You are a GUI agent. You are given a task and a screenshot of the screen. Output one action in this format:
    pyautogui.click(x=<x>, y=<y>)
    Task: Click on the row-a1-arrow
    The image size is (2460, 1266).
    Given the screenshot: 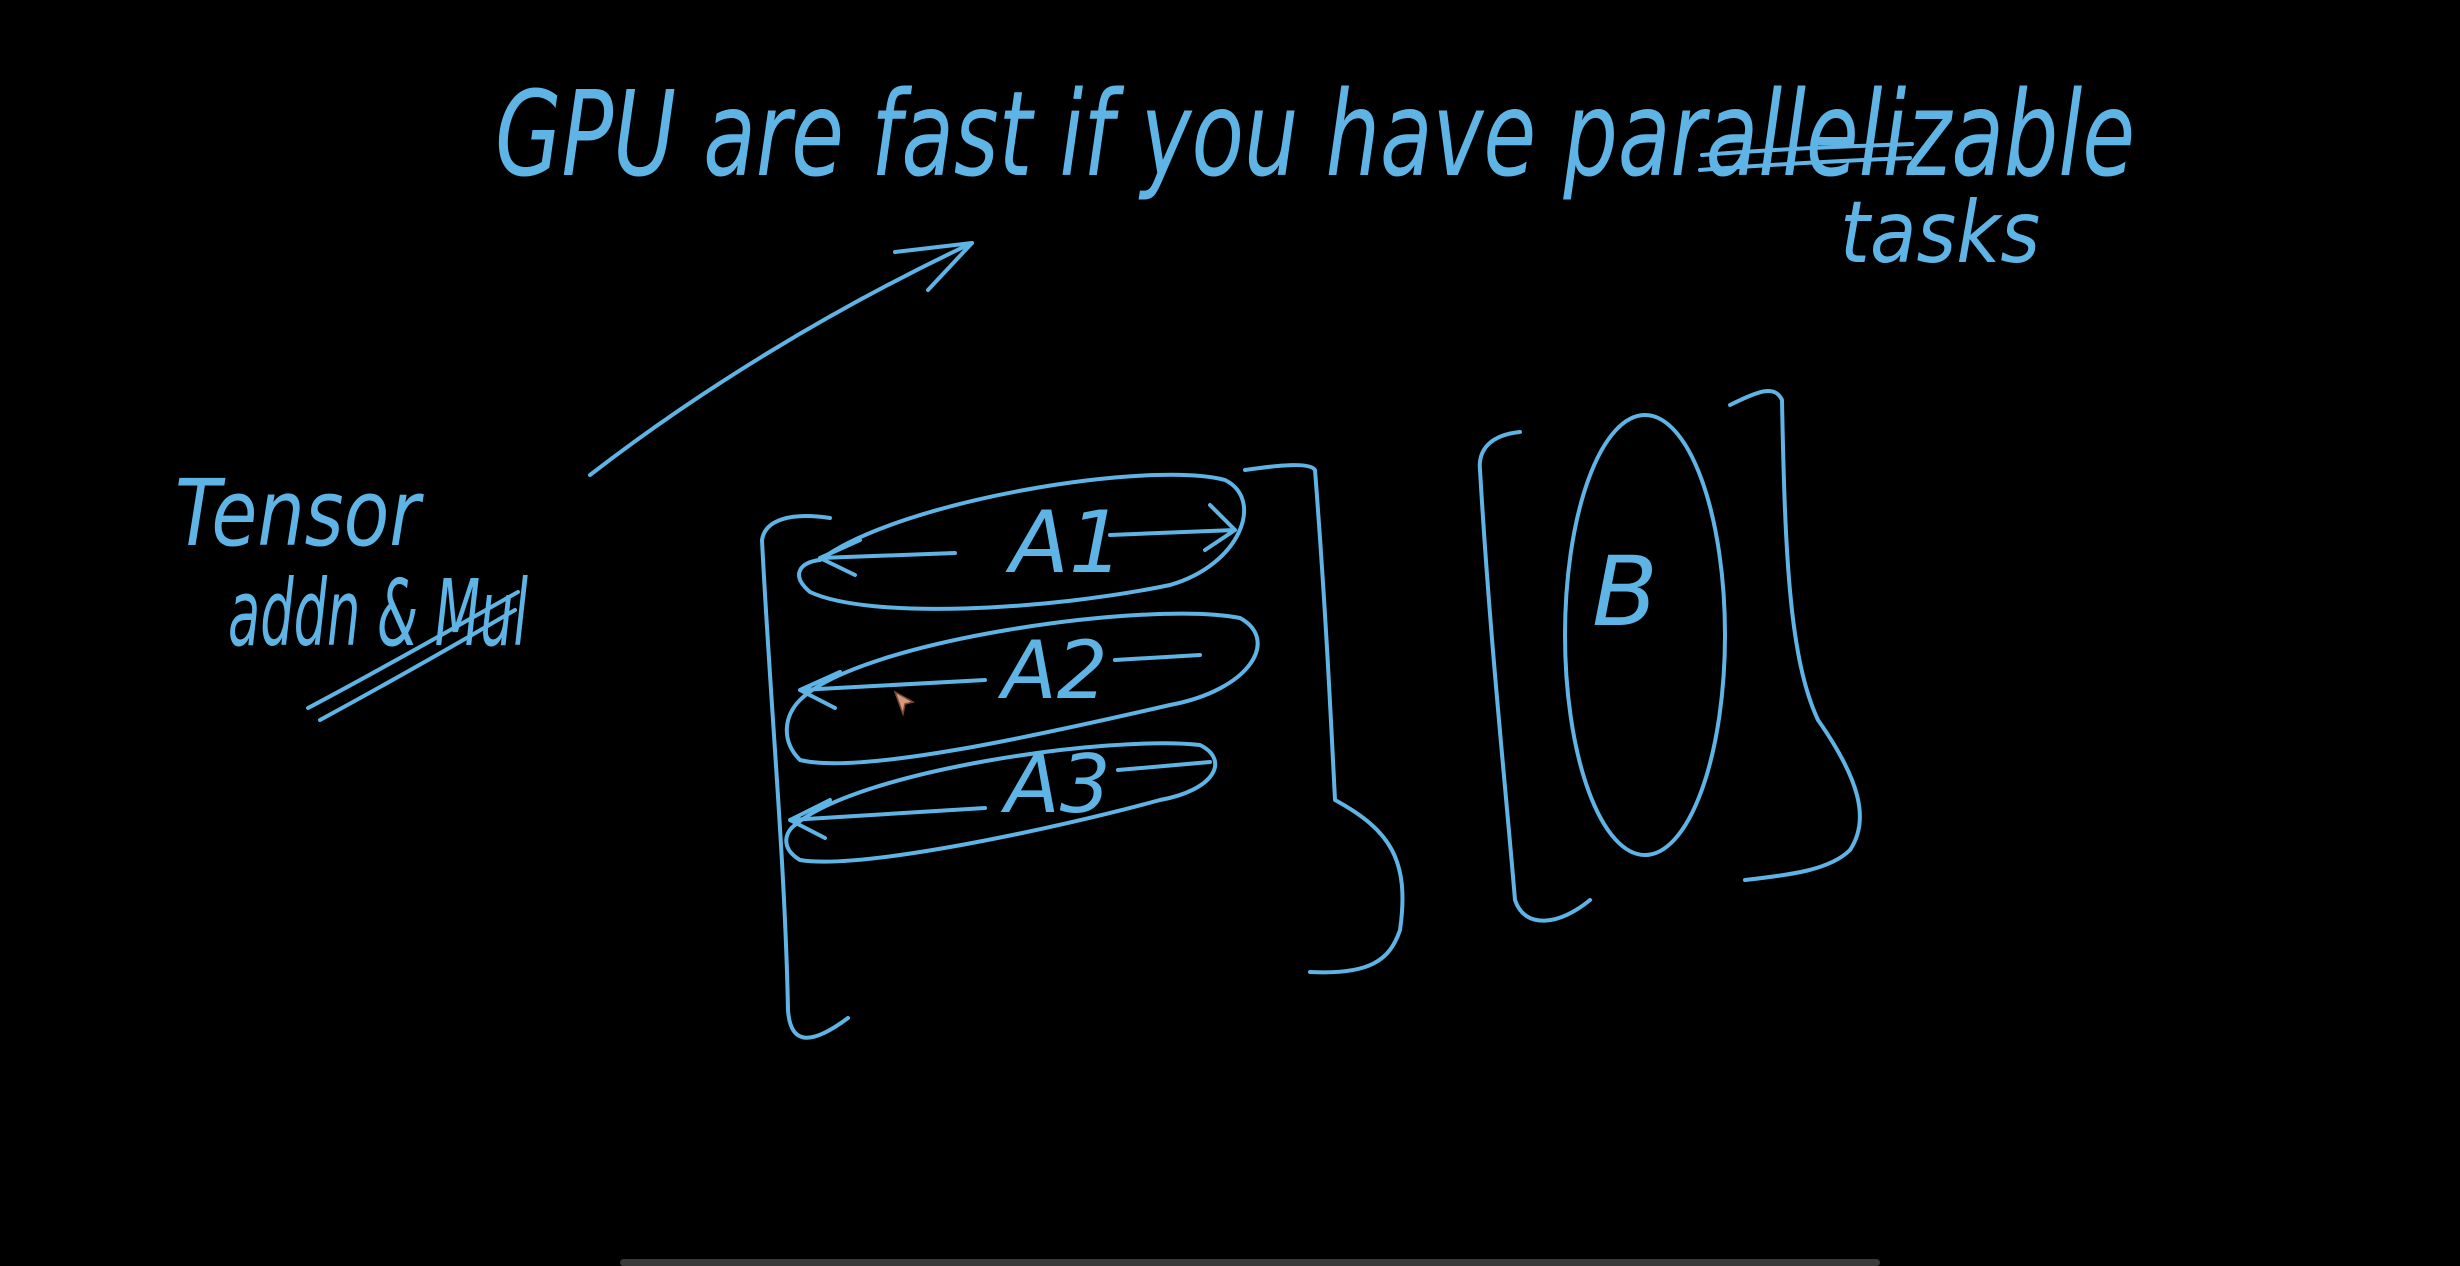 What is the action you would take?
    pyautogui.click(x=1027, y=540)
    